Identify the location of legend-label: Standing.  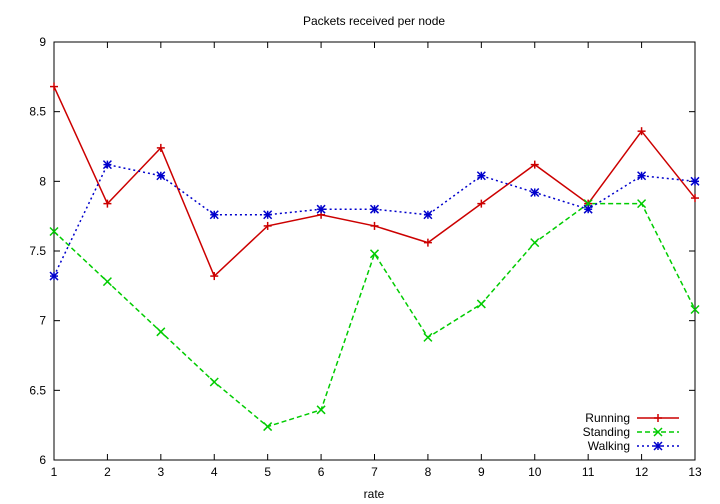
(606, 432).